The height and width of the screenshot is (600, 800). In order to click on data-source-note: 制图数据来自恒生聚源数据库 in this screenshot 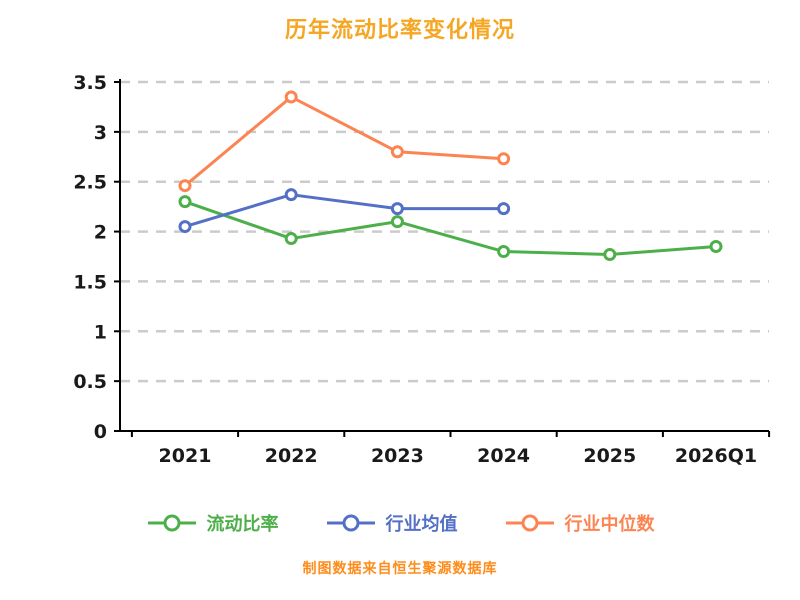, I will do `click(400, 569)`.